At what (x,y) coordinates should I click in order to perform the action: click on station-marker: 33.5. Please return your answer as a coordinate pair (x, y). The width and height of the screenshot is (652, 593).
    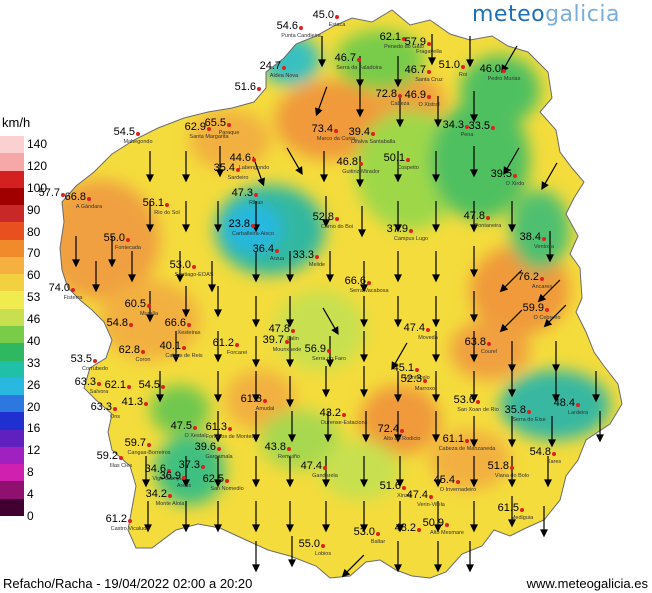
    Looking at the image, I should click on (482, 126).